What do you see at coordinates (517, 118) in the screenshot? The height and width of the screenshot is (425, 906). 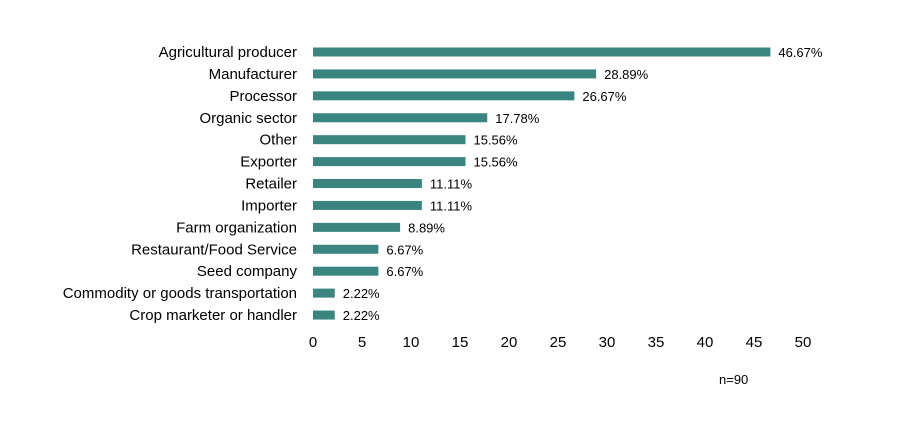 I see `data-label: 17.78%` at bounding box center [517, 118].